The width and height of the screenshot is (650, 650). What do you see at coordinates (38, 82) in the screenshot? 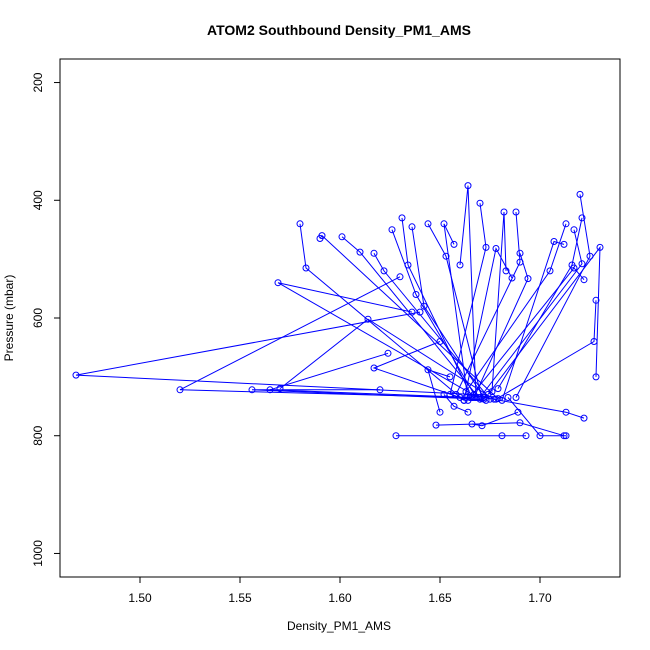
I see `y-tick-label: 200` at bounding box center [38, 82].